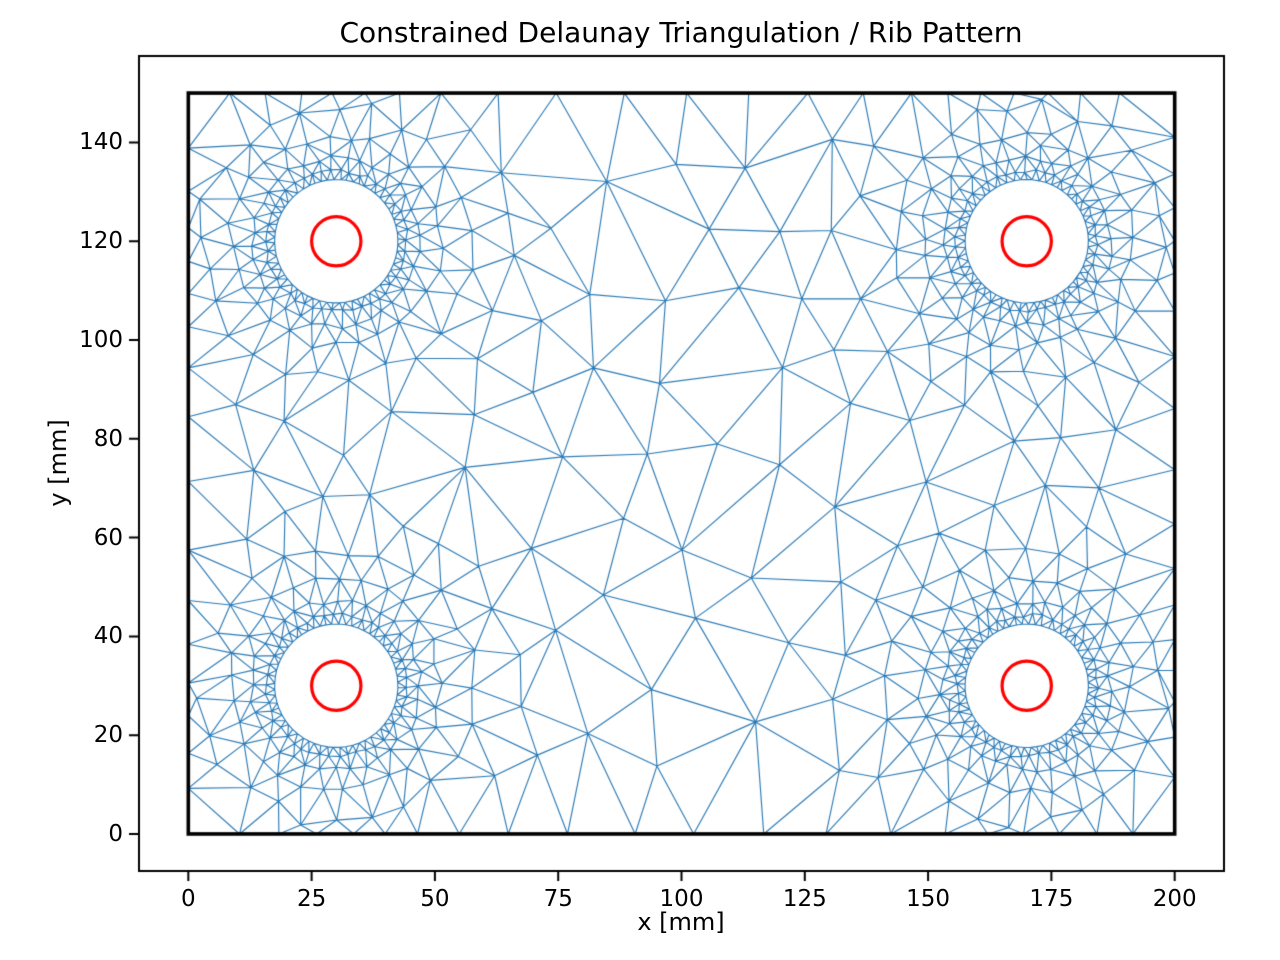 This screenshot has height=960, width=1280. Describe the element at coordinates (558, 899) in the screenshot. I see `x-tick-label: 75` at that location.